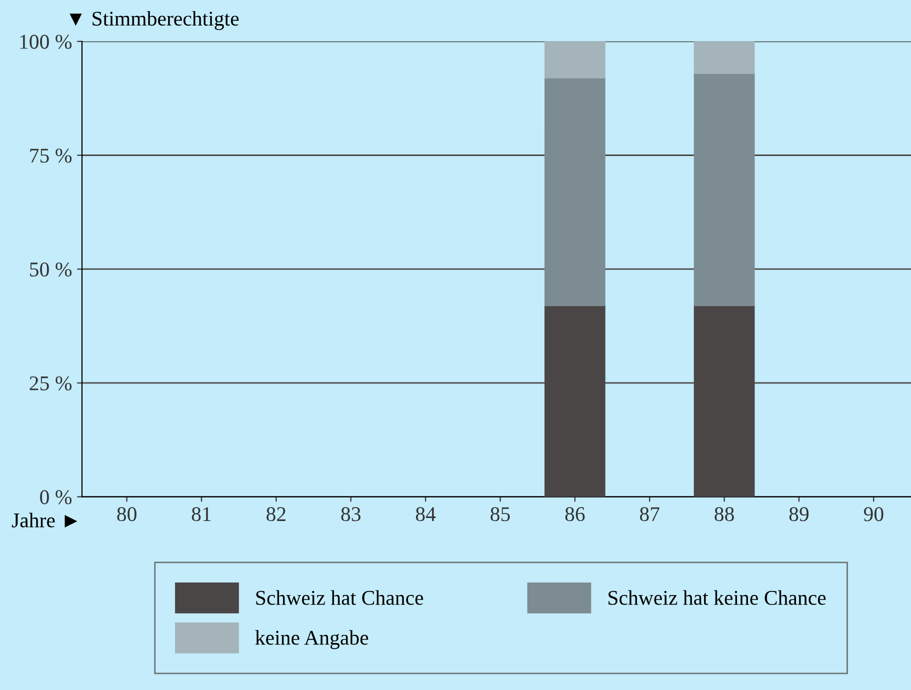 This screenshot has height=690, width=911. Describe the element at coordinates (350, 514) in the screenshot. I see `x-tick-label: 83` at that location.